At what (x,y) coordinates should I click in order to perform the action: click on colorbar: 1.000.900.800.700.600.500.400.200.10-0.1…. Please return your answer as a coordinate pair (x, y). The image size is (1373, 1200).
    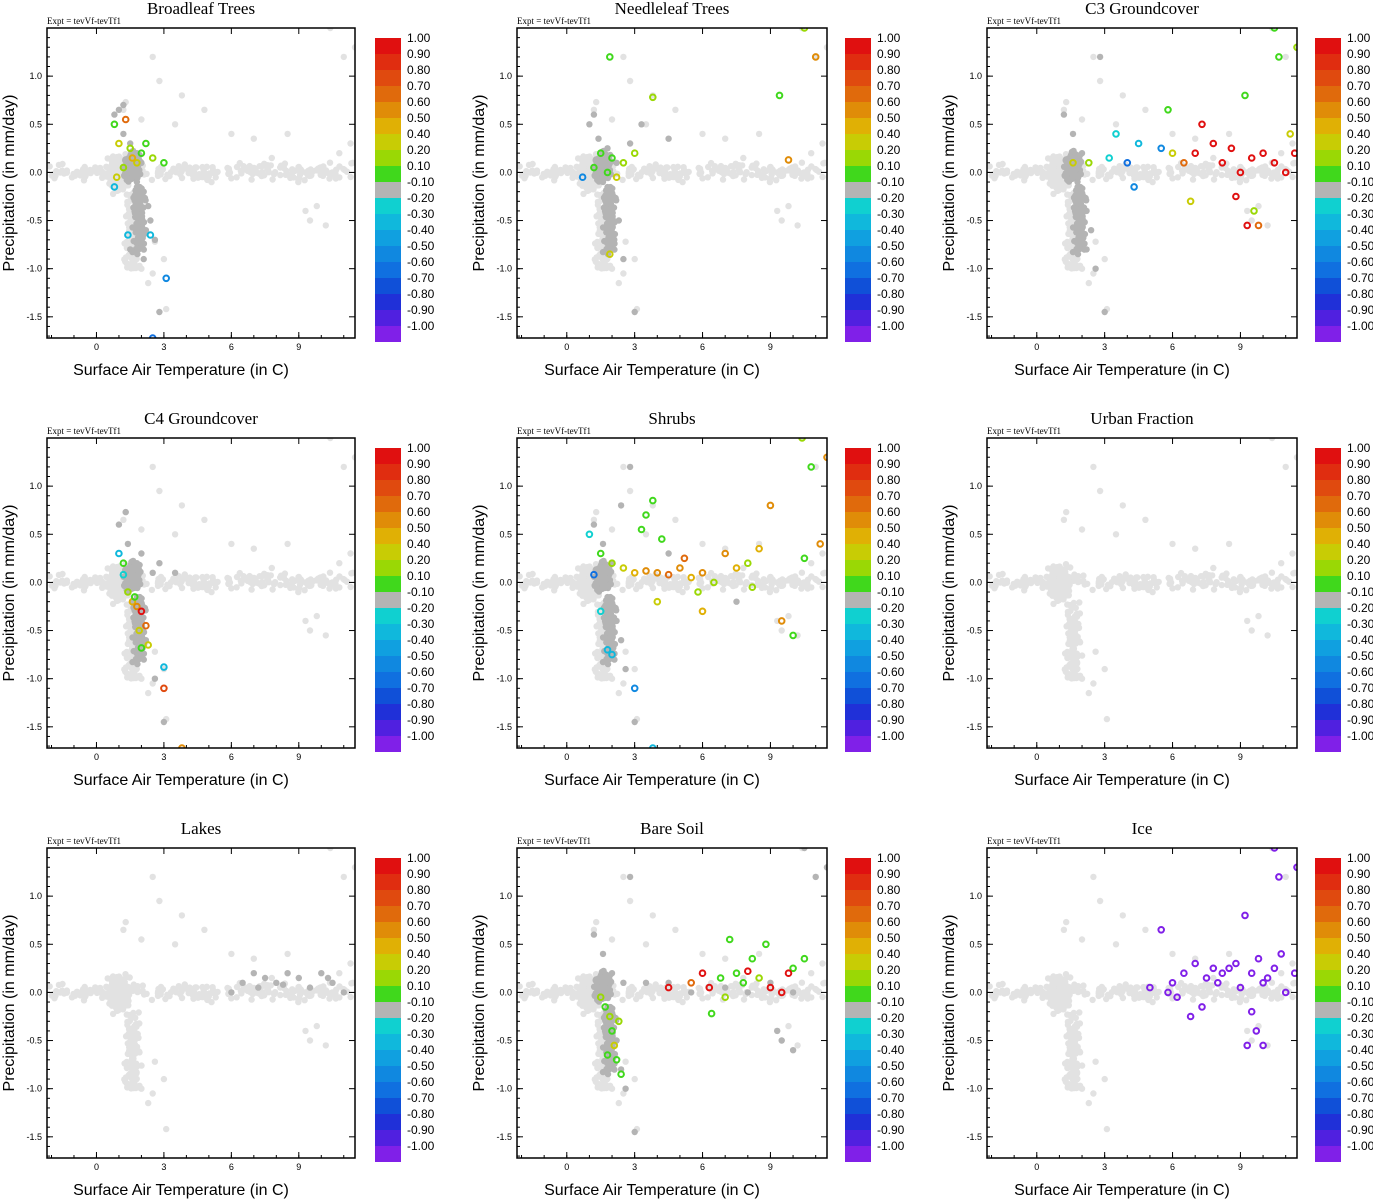
    Looking at the image, I should click on (1344, 186).